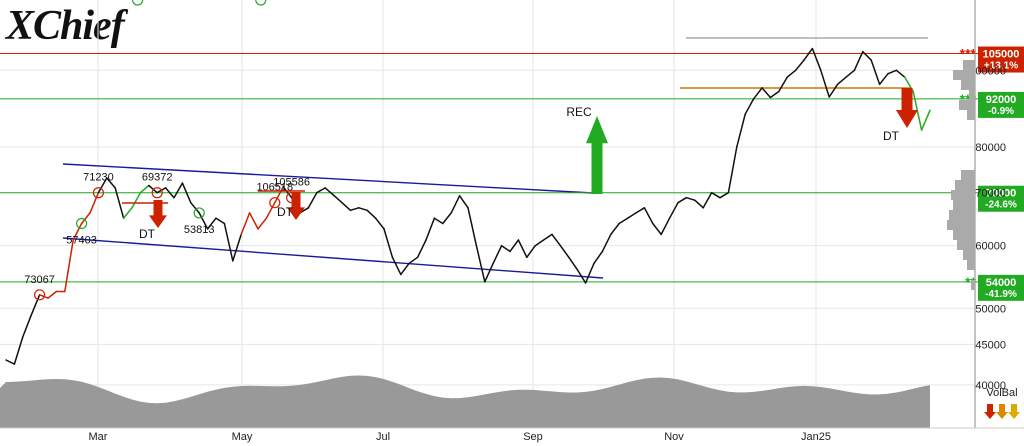 The image size is (1024, 446). Describe the element at coordinates (39, 280) in the screenshot. I see `high-value-label: 73067` at that location.